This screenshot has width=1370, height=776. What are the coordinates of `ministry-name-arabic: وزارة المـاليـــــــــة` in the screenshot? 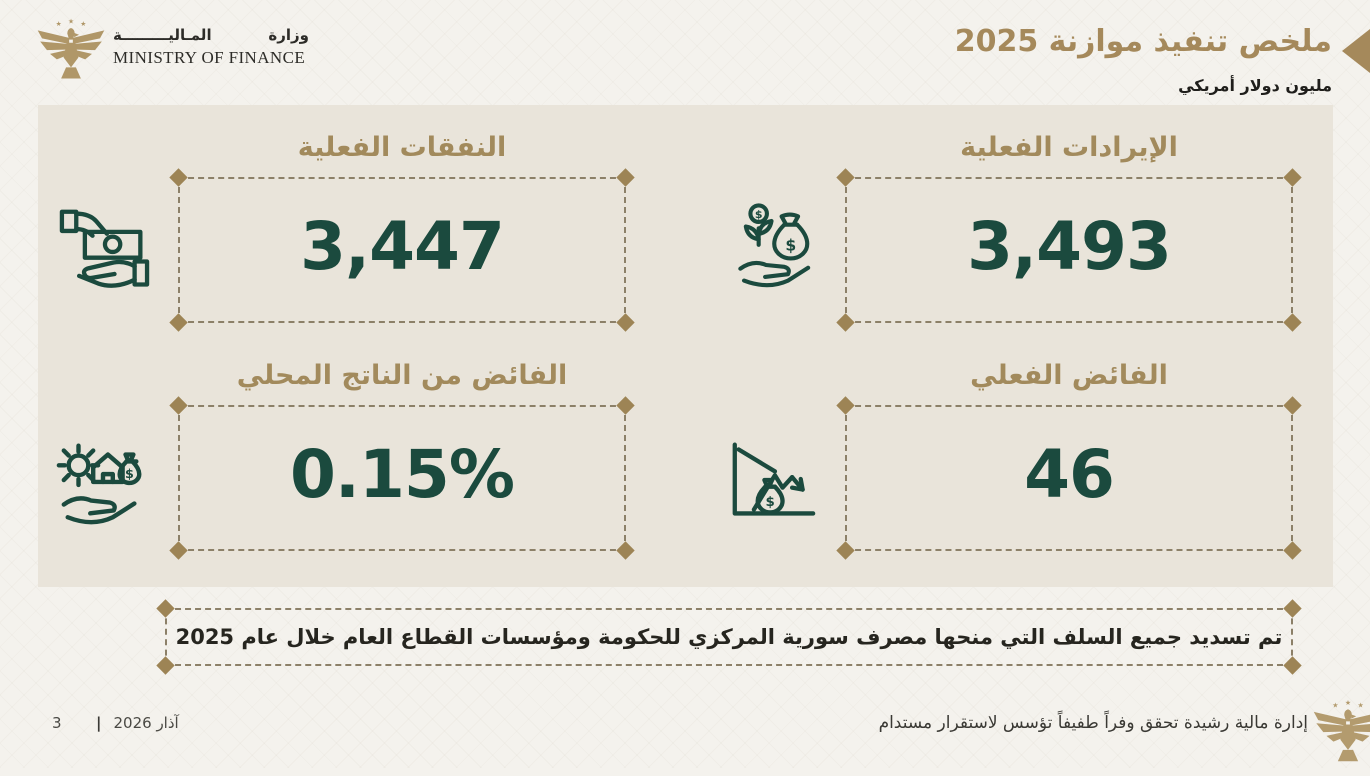 It's located at (211, 35).